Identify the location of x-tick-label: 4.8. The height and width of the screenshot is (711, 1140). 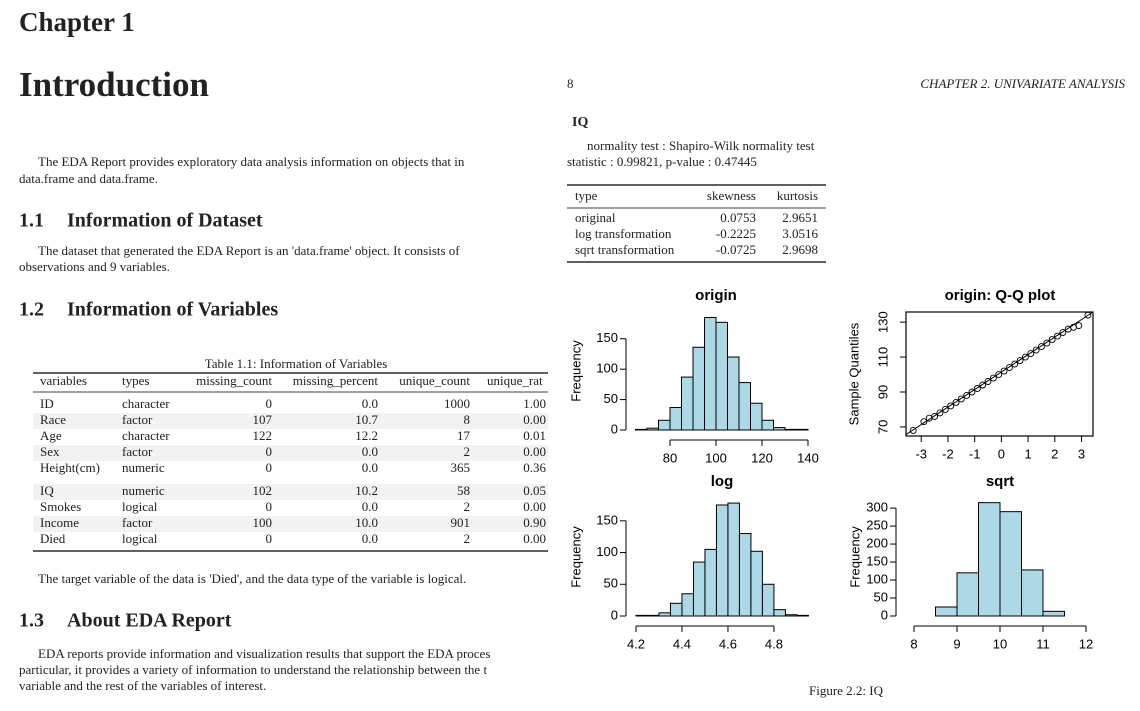
(774, 643).